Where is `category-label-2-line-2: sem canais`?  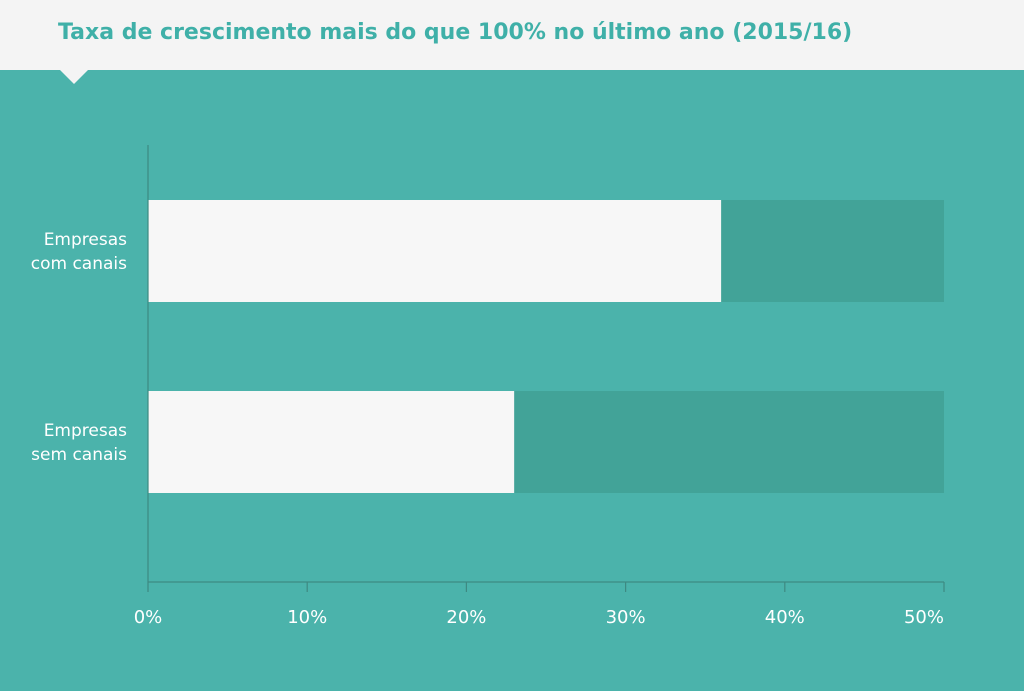 category-label-2-line-2: sem canais is located at coordinates (79, 455).